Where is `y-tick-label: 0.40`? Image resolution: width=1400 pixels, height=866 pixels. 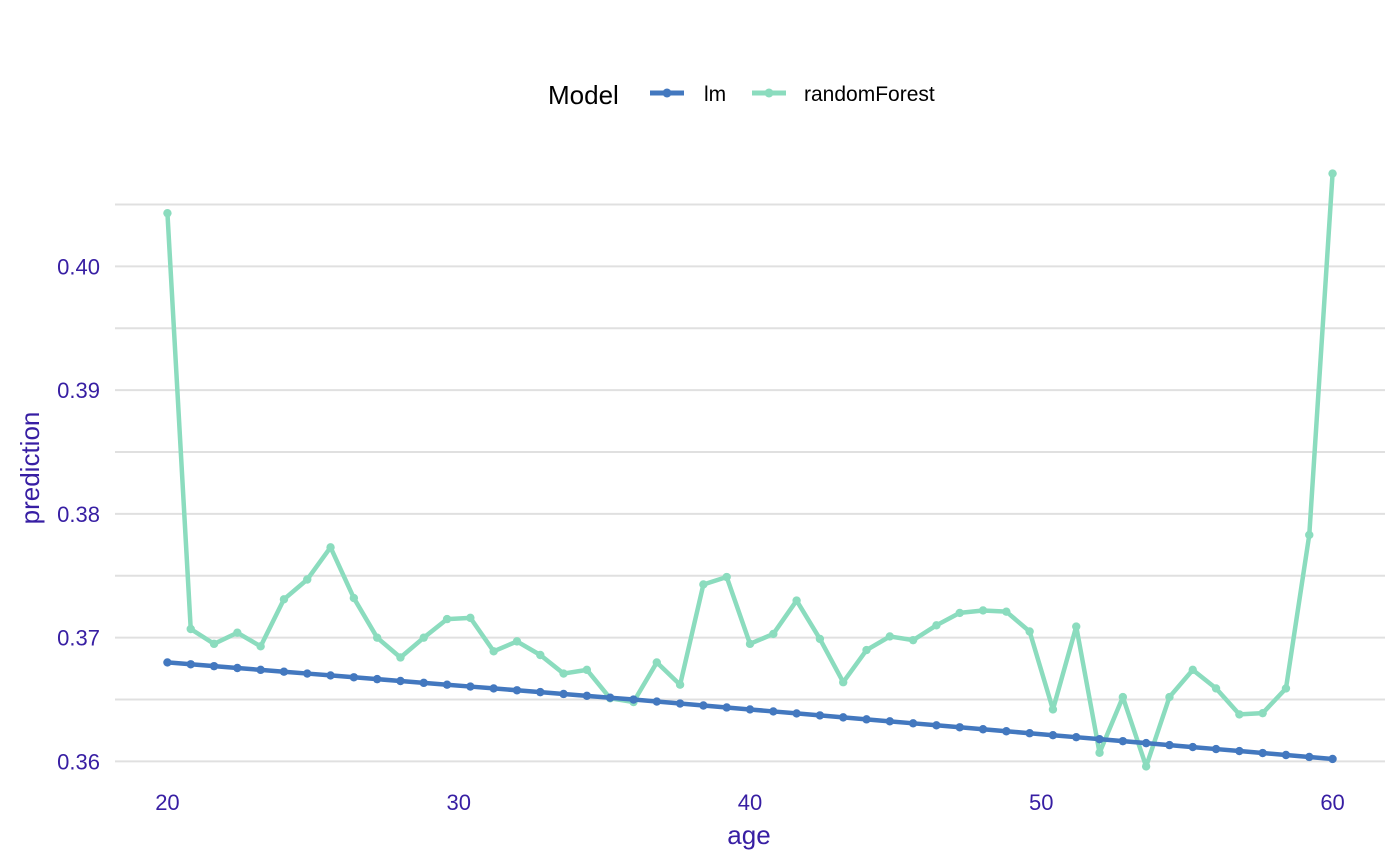
y-tick-label: 0.40 is located at coordinates (78, 266).